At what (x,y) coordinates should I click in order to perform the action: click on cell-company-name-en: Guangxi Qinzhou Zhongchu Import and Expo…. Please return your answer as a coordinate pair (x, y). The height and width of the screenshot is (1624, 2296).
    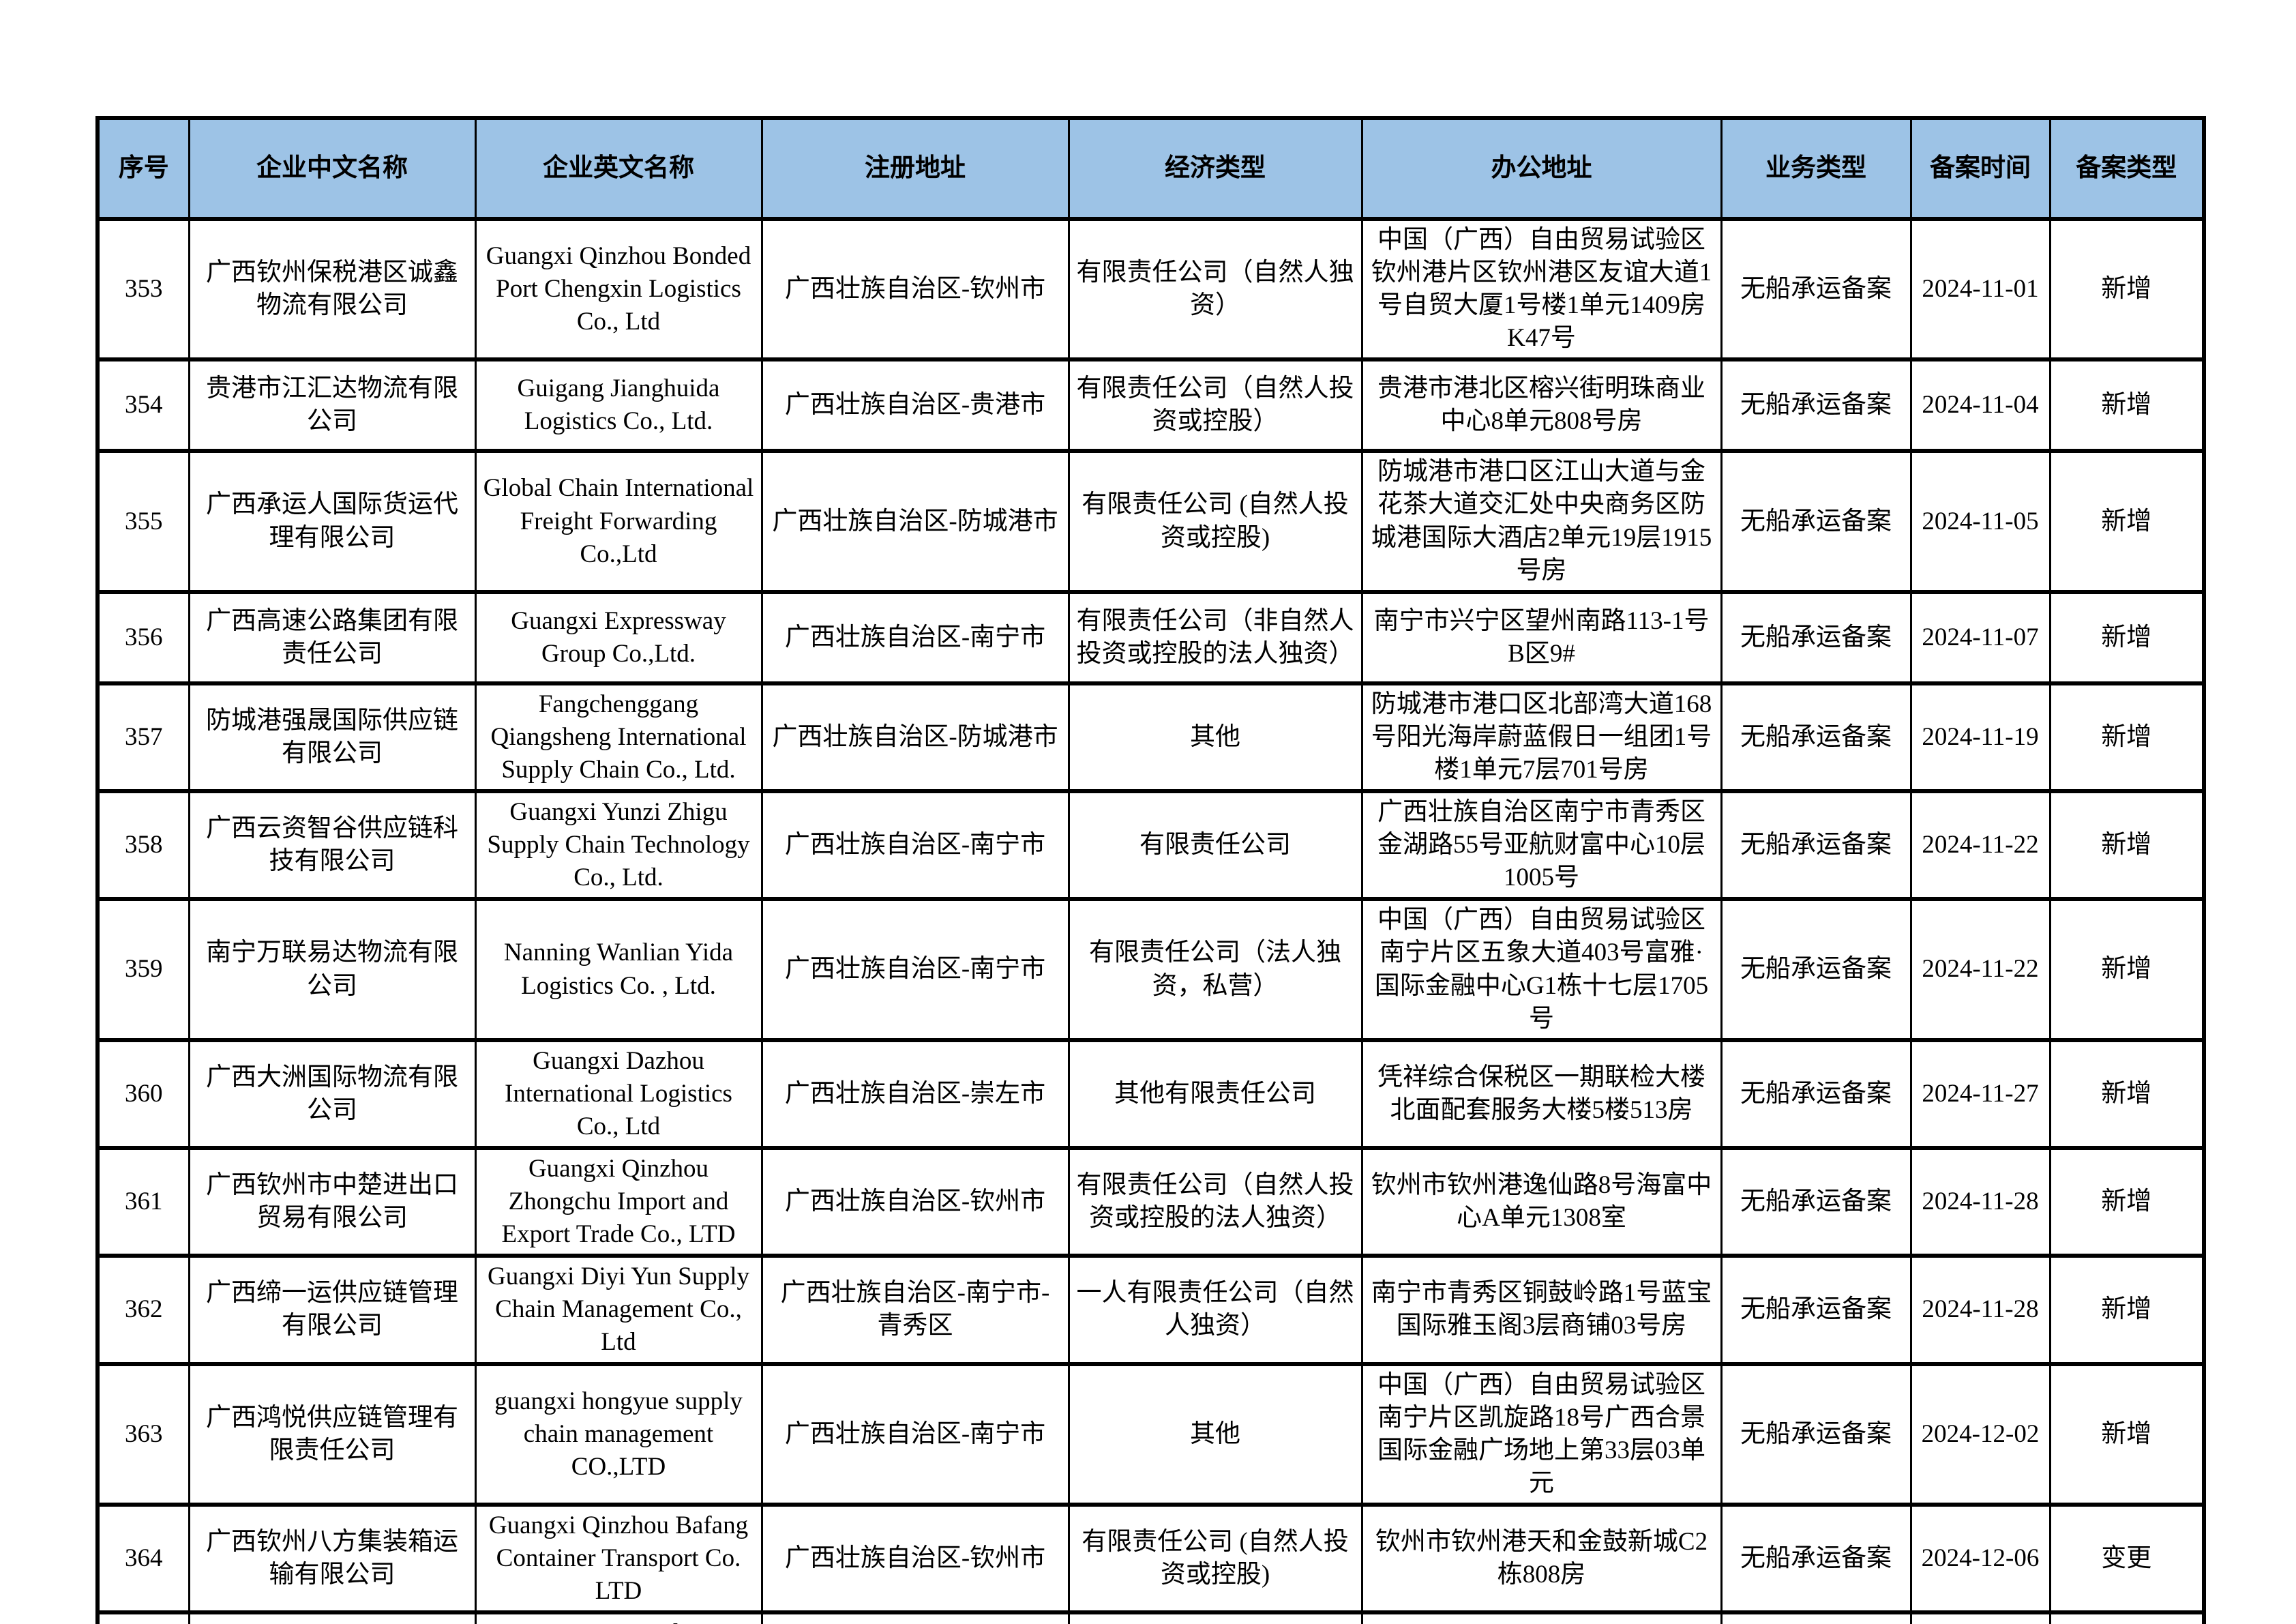
    Looking at the image, I should click on (619, 1201).